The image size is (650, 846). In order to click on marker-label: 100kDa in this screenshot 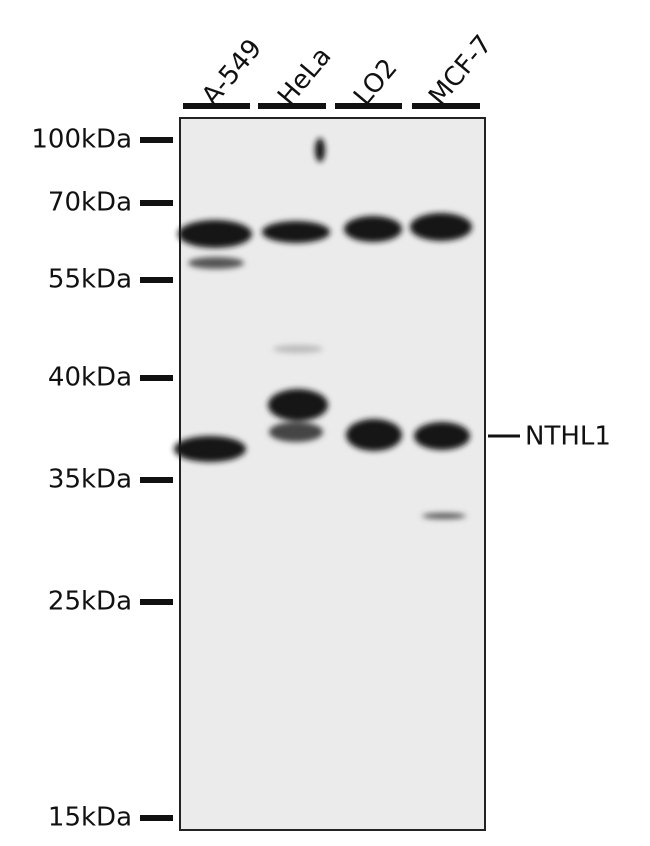, I will do `click(81, 140)`.